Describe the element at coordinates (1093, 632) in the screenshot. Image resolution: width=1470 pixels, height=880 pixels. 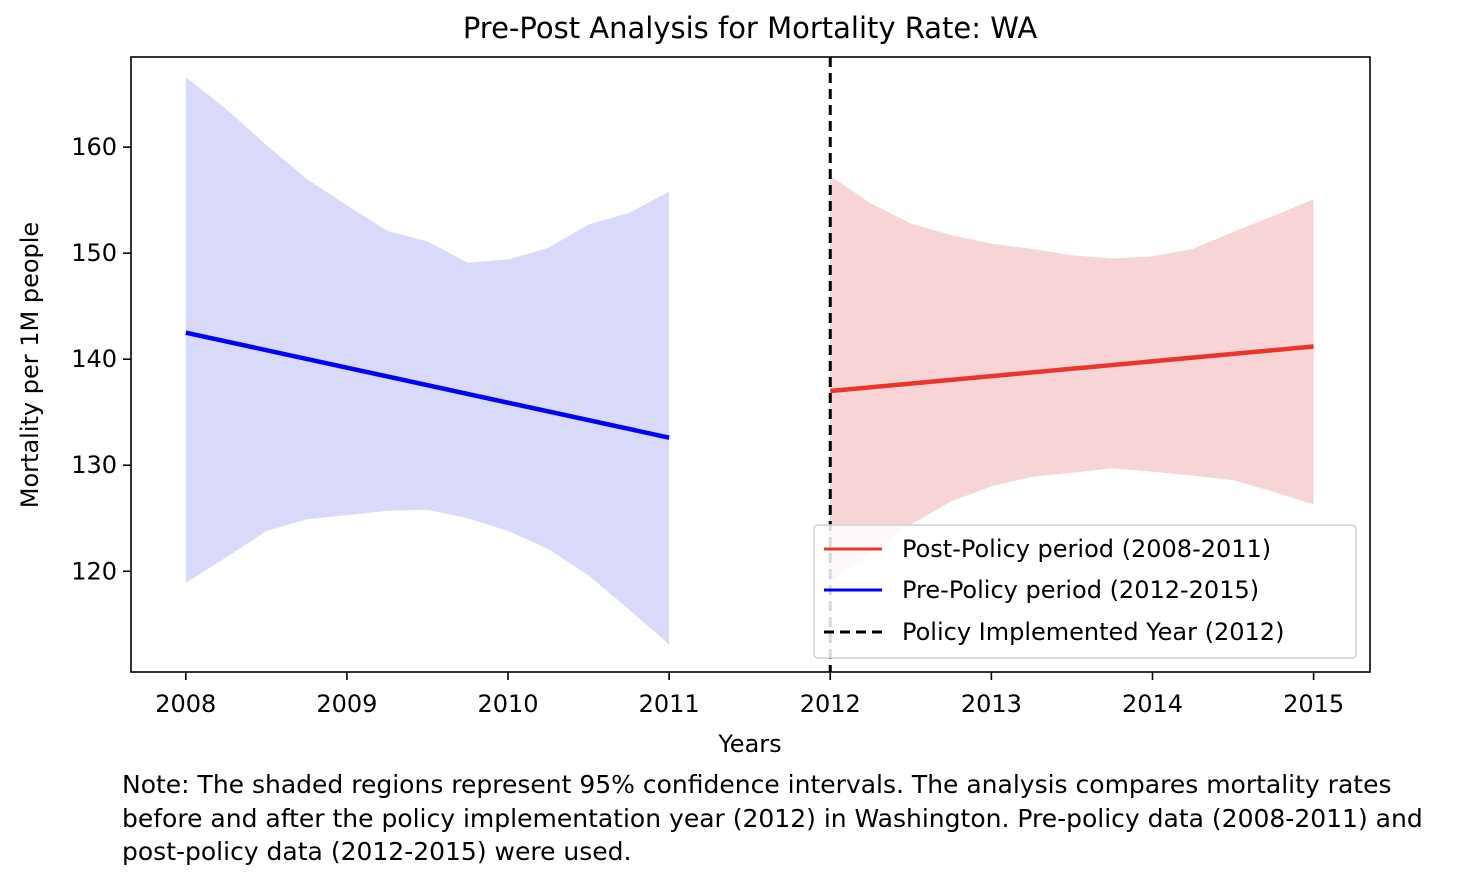
I see `legend-label-policy-year: Policy Implemented Year (2012)` at that location.